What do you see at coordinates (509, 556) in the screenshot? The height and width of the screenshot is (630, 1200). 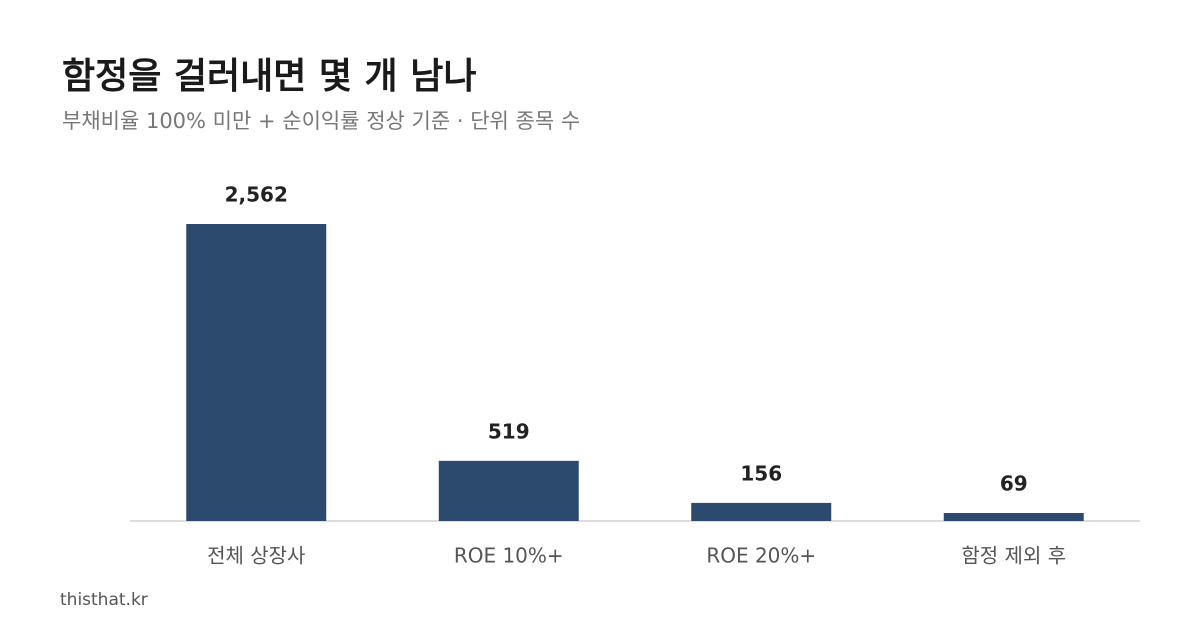 I see `x-tick-label: ROE 10%+` at bounding box center [509, 556].